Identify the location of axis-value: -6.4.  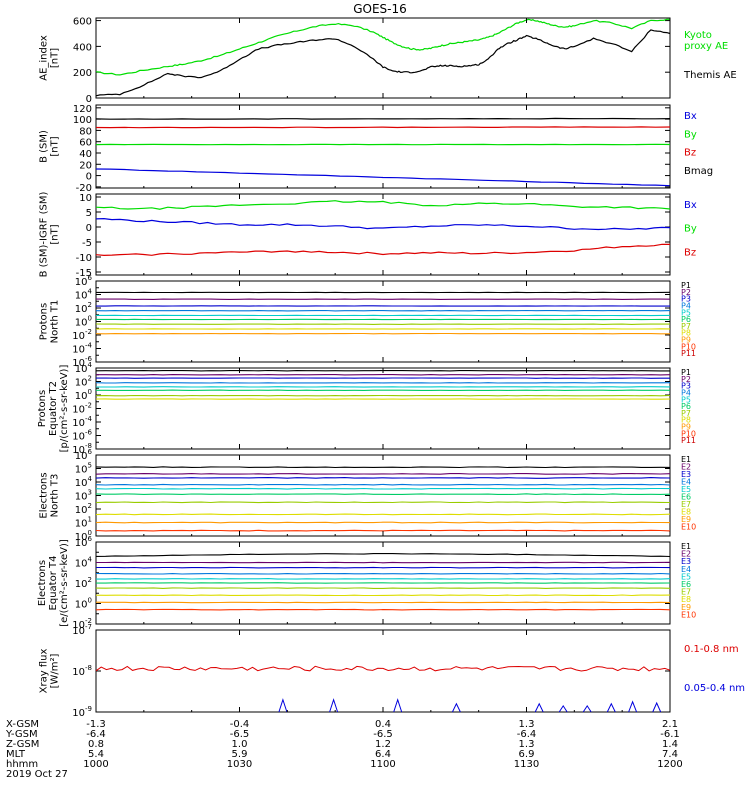
(527, 734).